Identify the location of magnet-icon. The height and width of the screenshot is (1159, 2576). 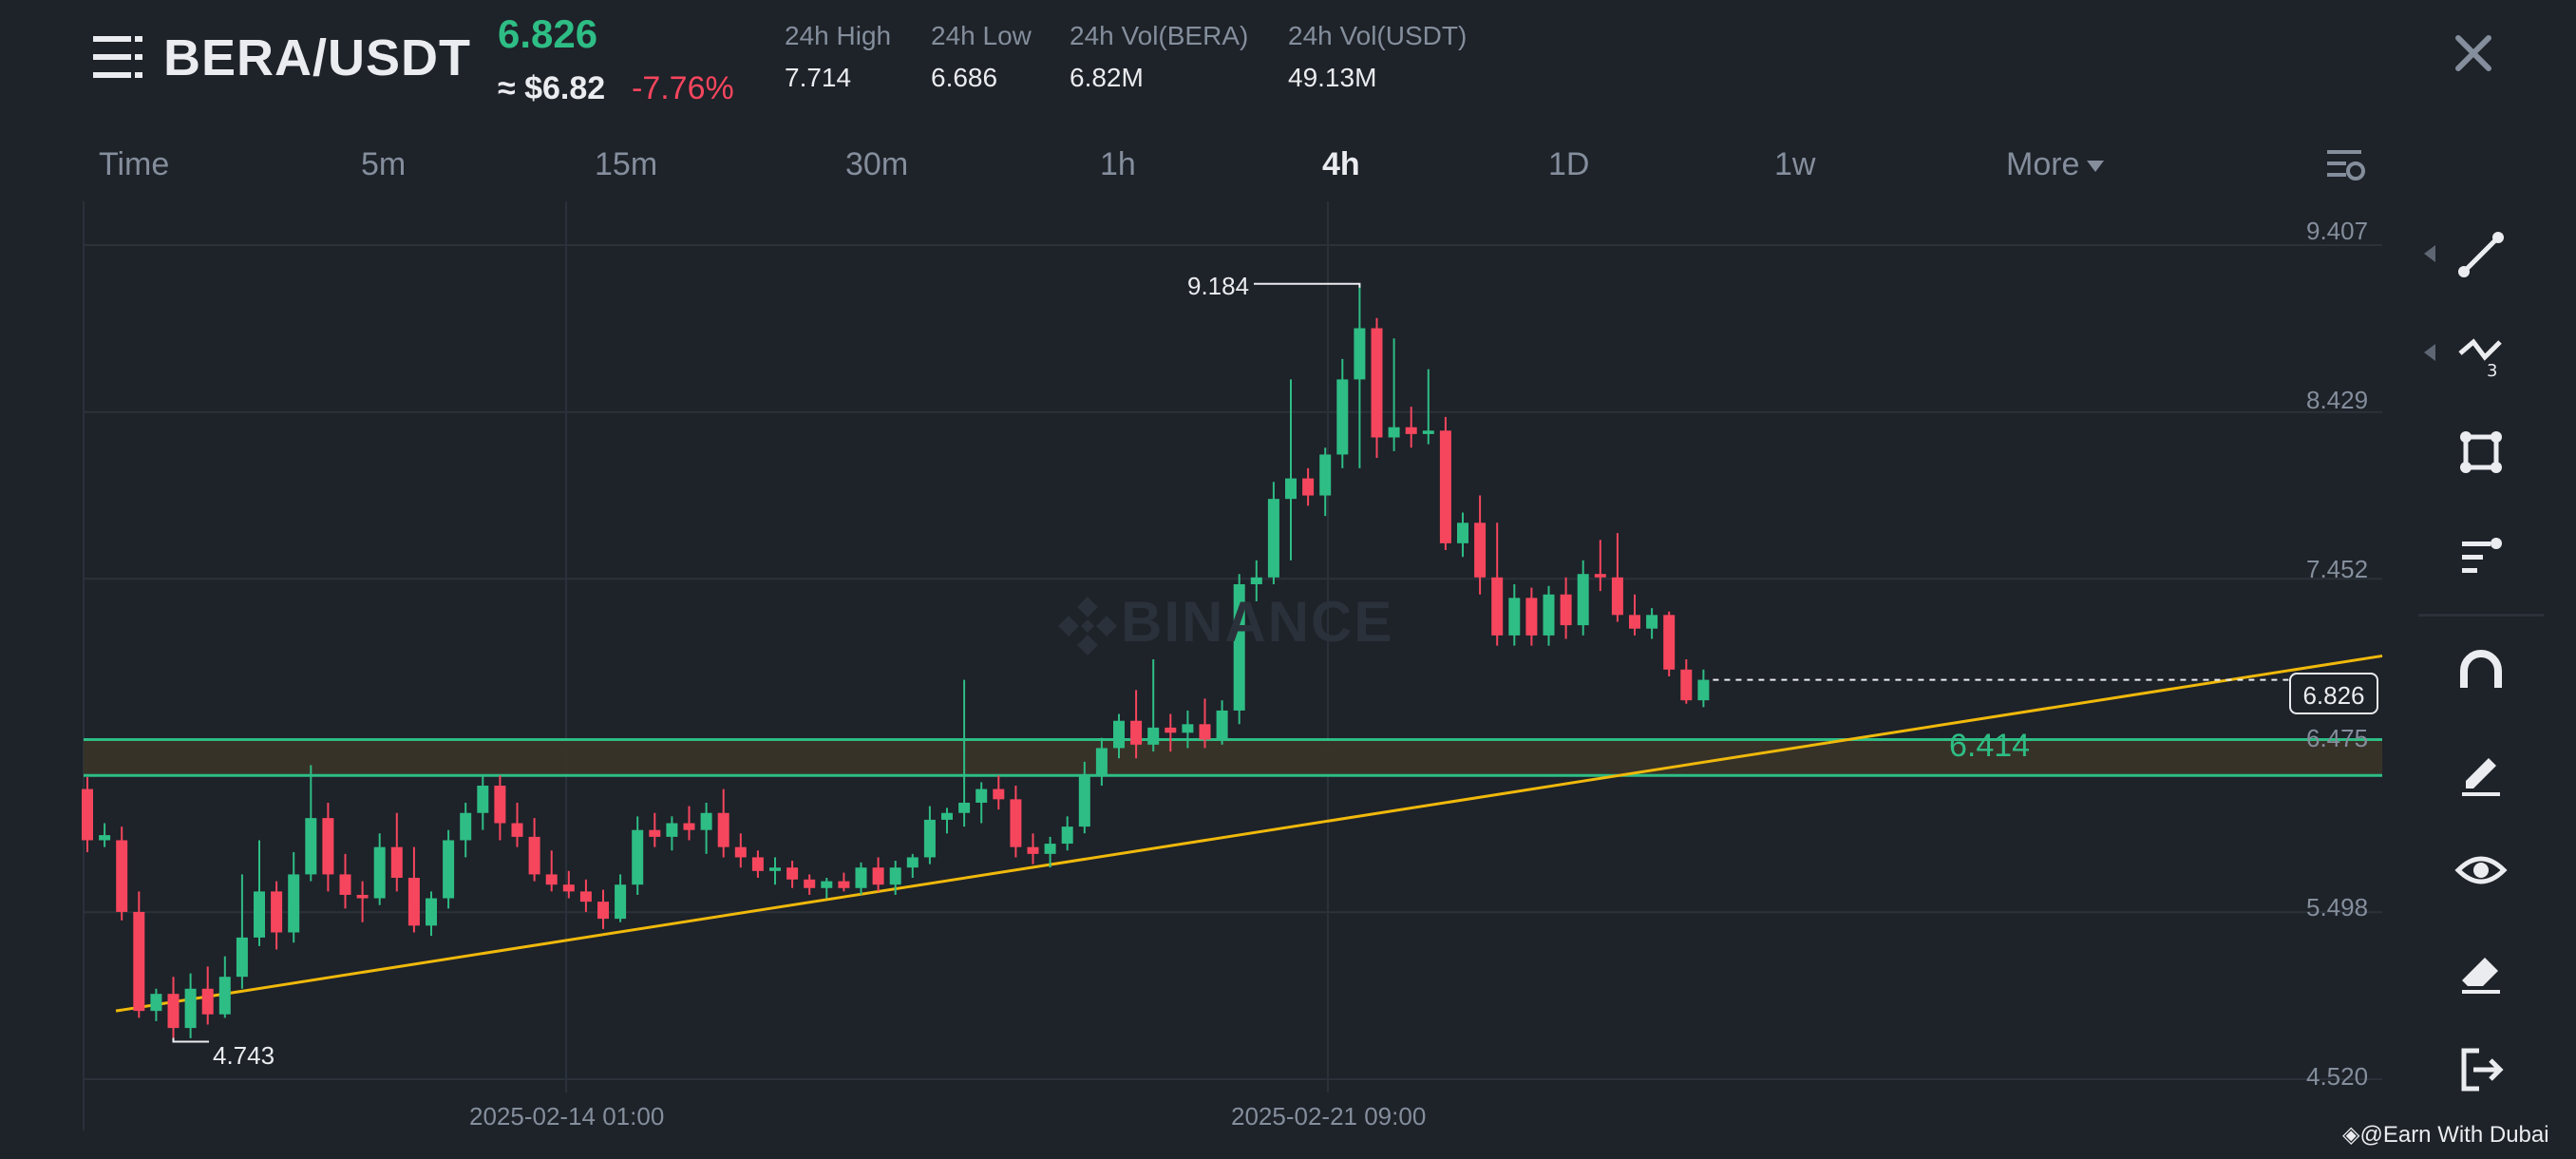
(2481, 670).